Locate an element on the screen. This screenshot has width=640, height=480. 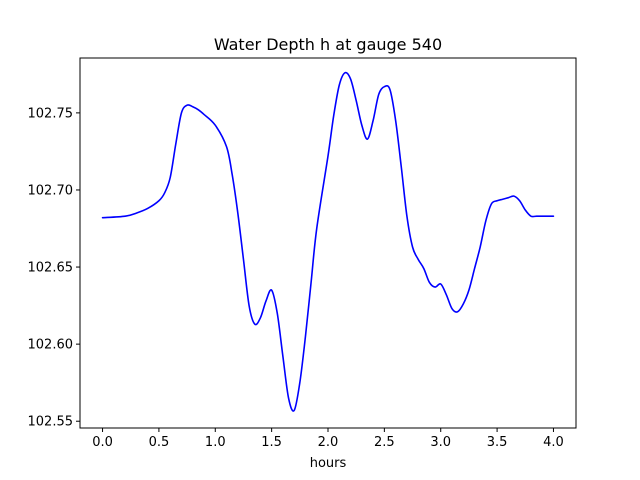
x-tick-label: 1.5 is located at coordinates (271, 442).